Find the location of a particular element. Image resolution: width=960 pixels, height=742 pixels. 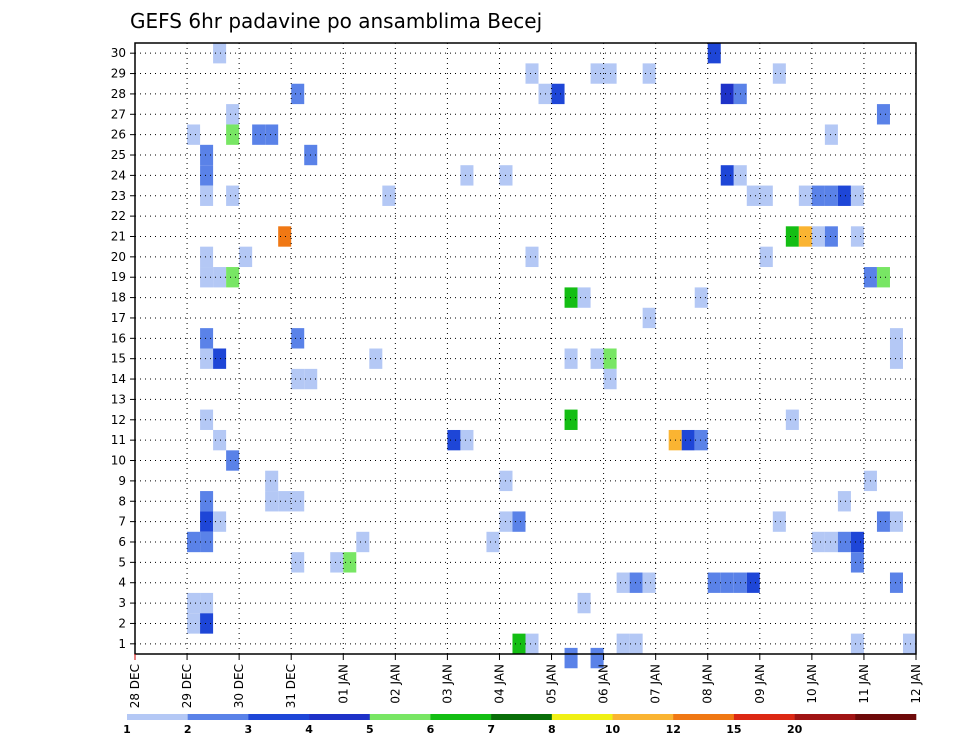

chart-title: GEFS 6hr padavine po ansamblima Becej is located at coordinates (336, 21).